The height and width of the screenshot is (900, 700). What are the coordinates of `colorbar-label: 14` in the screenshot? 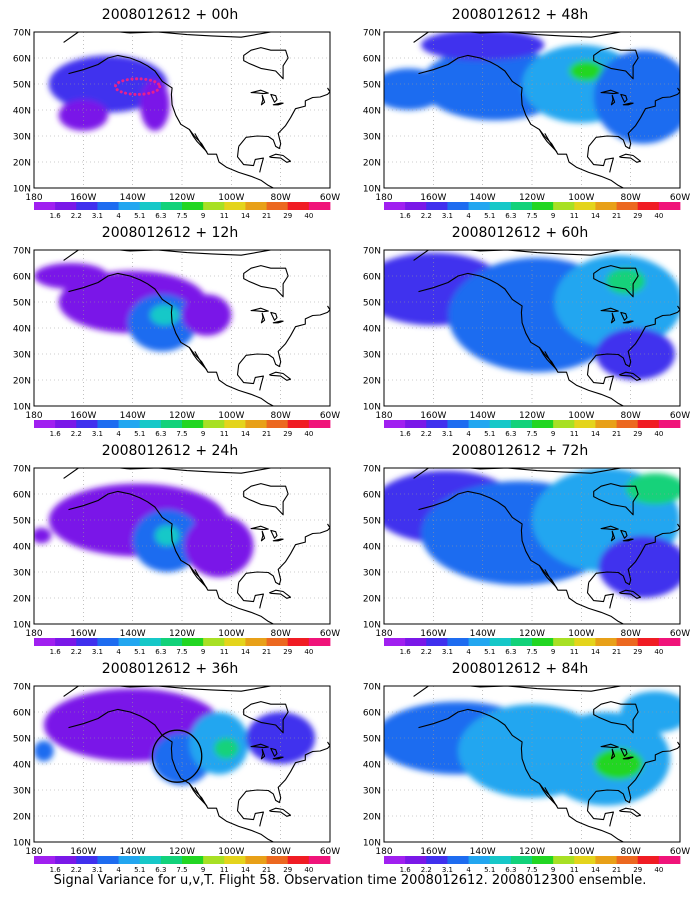 It's located at (595, 652).